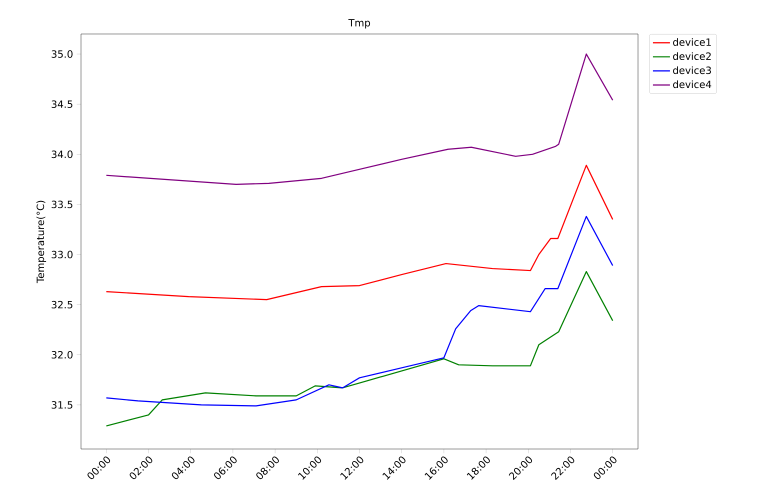  What do you see at coordinates (62, 104) in the screenshot?
I see `y-tick-label: 34.5` at bounding box center [62, 104].